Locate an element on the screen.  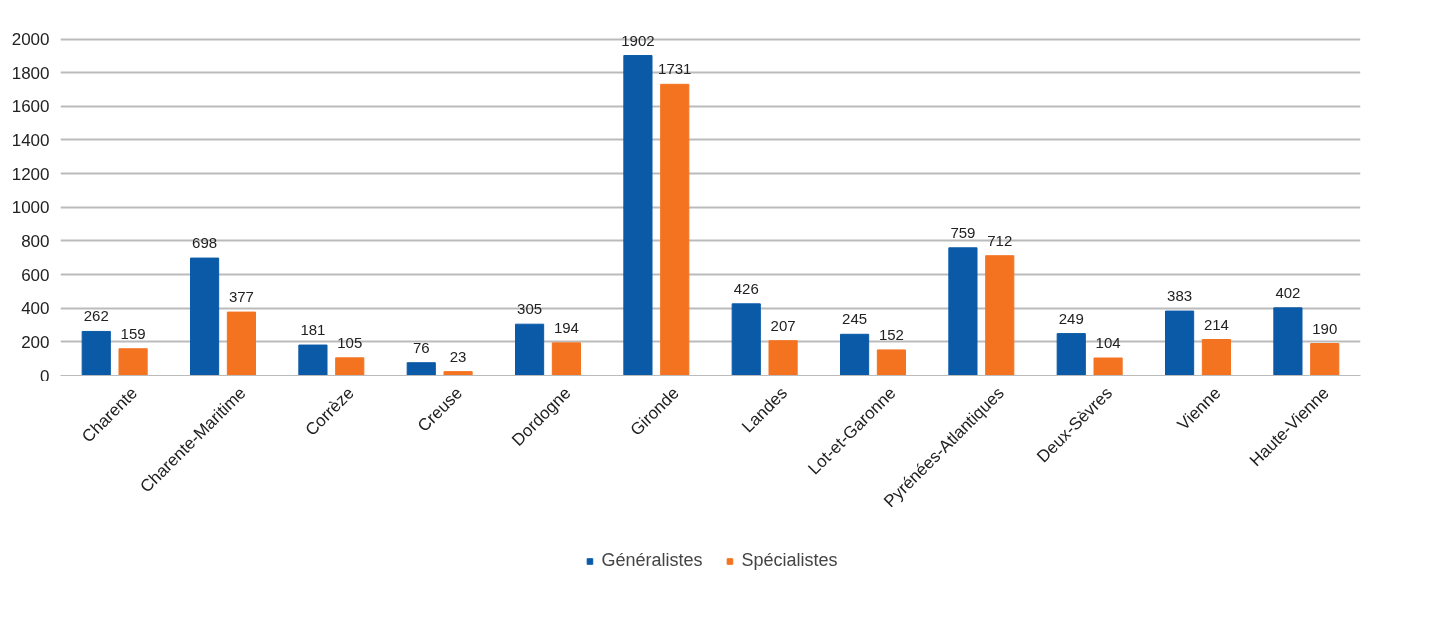
data-label: 1731 is located at coordinates (675, 69).